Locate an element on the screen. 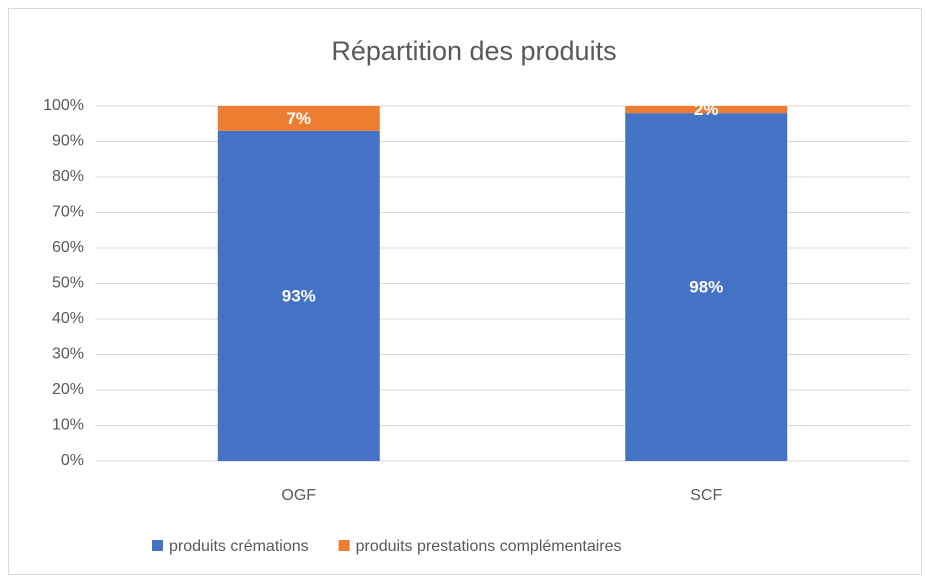 This screenshot has width=926, height=579. data-label: 7% is located at coordinates (298, 118).